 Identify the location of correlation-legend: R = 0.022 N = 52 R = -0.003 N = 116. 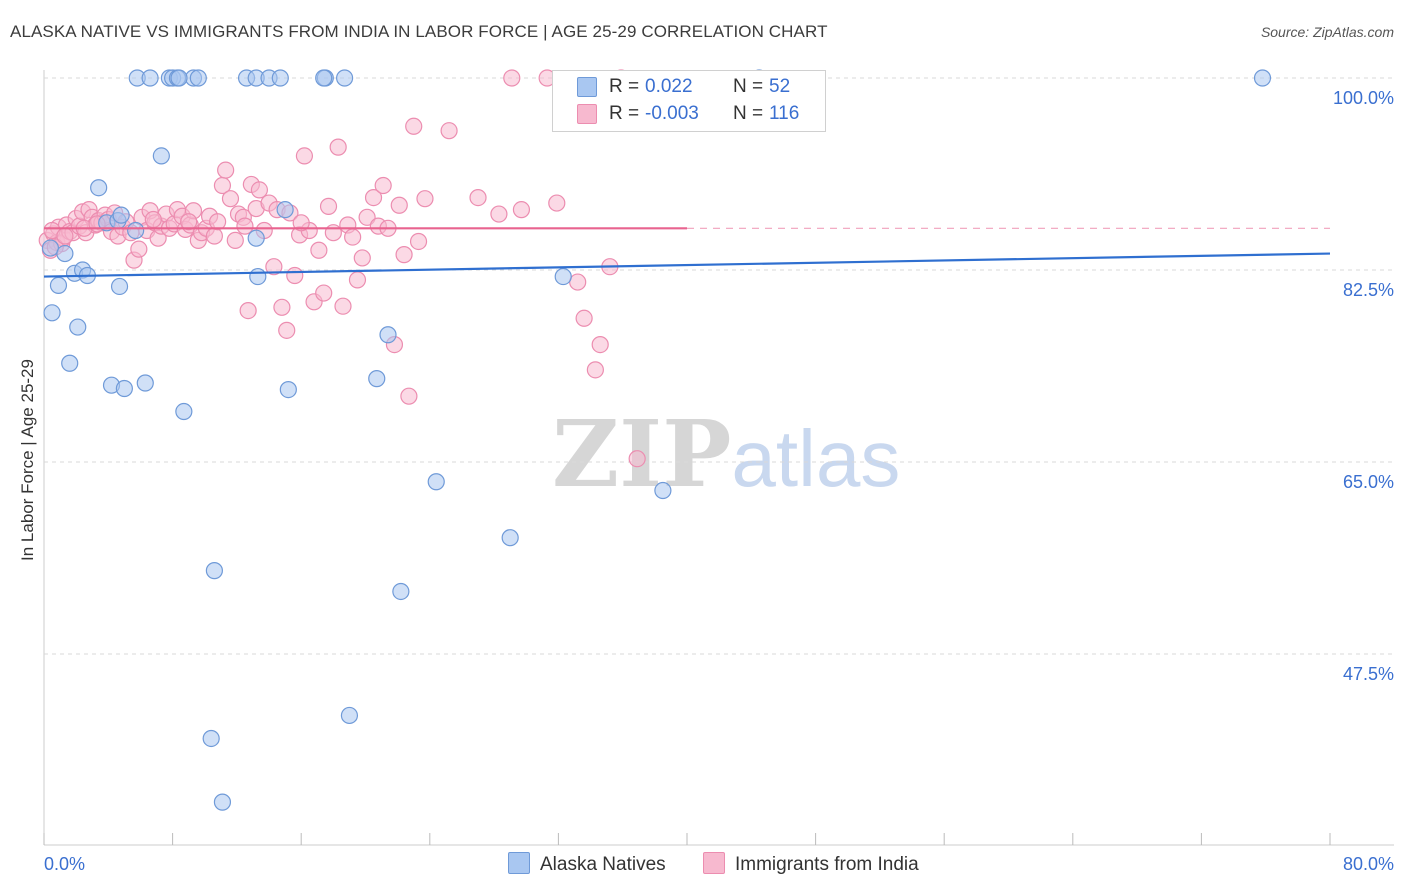
(689, 101).